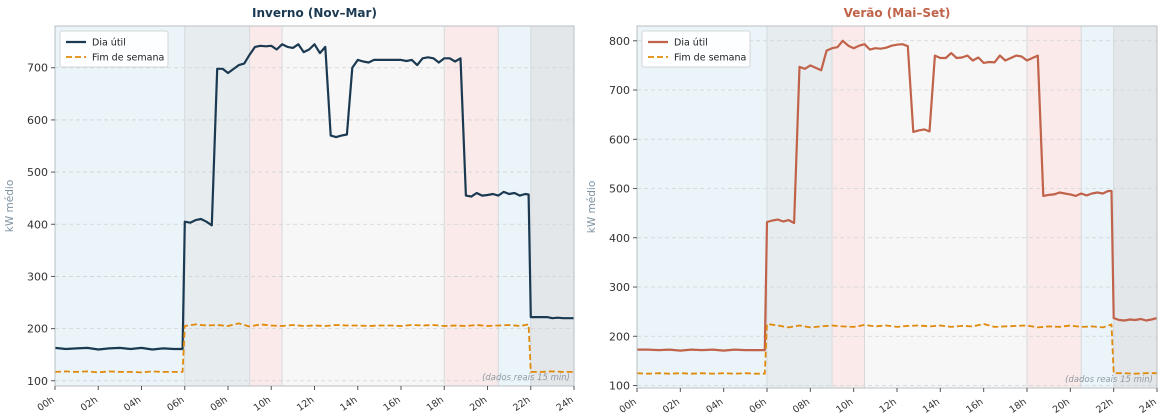 Image resolution: width=1168 pixels, height=418 pixels. Describe the element at coordinates (619, 41) in the screenshot. I see `y-tick-label: 800` at that location.